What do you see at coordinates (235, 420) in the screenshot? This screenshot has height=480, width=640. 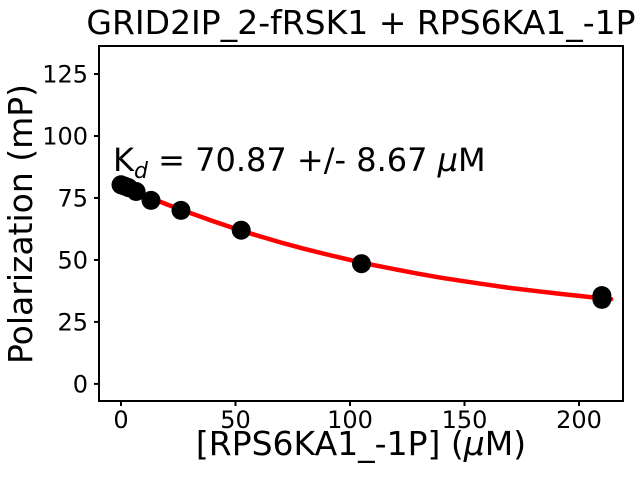 I see `x-tick-label: 50` at bounding box center [235, 420].